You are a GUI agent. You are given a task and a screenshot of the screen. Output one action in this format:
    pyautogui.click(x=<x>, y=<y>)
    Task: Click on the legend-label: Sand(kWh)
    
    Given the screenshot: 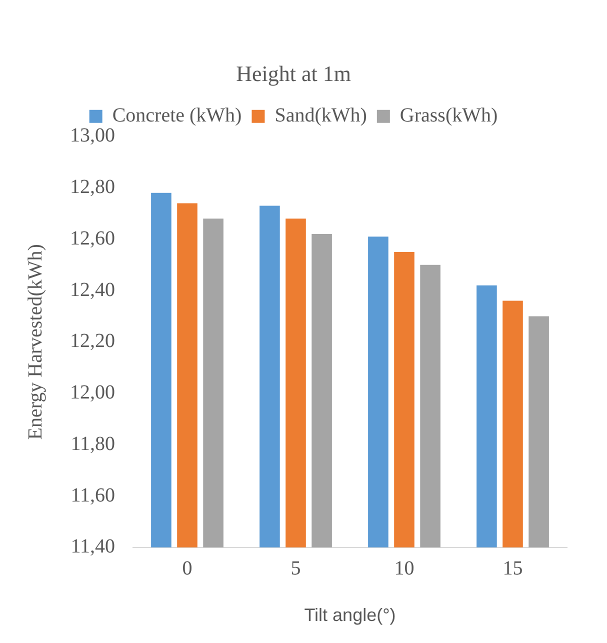 What is the action you would take?
    pyautogui.click(x=320, y=115)
    